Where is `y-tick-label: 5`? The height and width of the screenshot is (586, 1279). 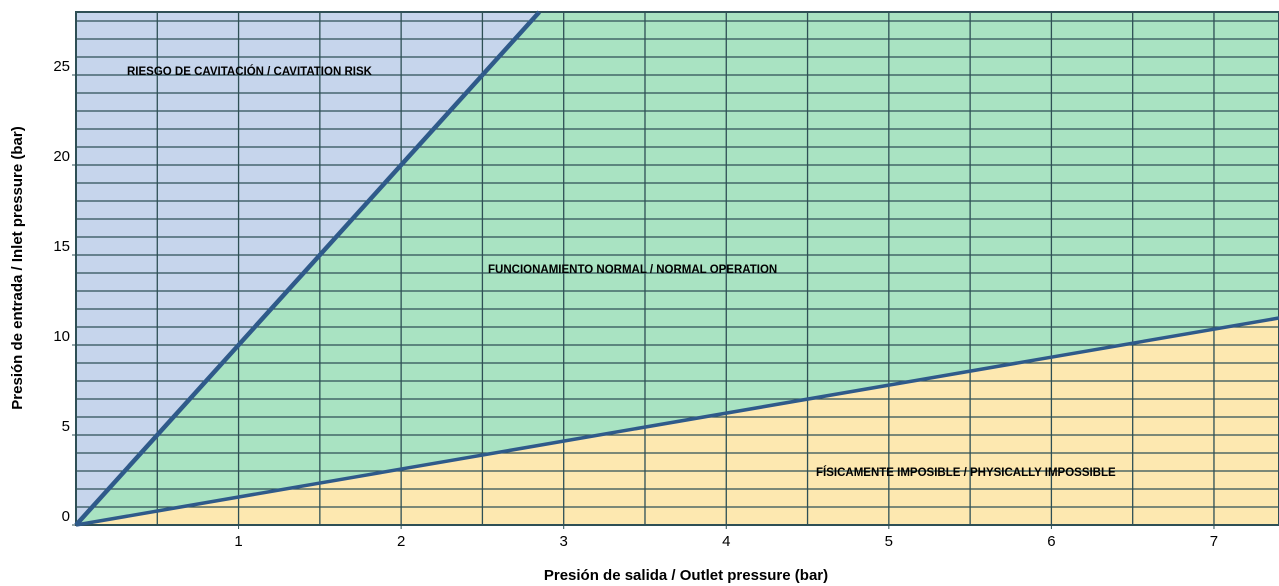 y-tick-label: 5 is located at coordinates (66, 426).